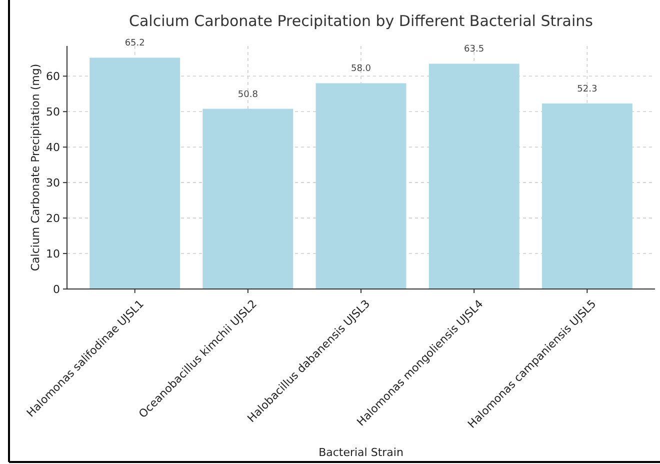  Describe the element at coordinates (361, 21) in the screenshot. I see `chart-title: Calcium Carbonate Precipitation by Different Bacterial Strains` at that location.